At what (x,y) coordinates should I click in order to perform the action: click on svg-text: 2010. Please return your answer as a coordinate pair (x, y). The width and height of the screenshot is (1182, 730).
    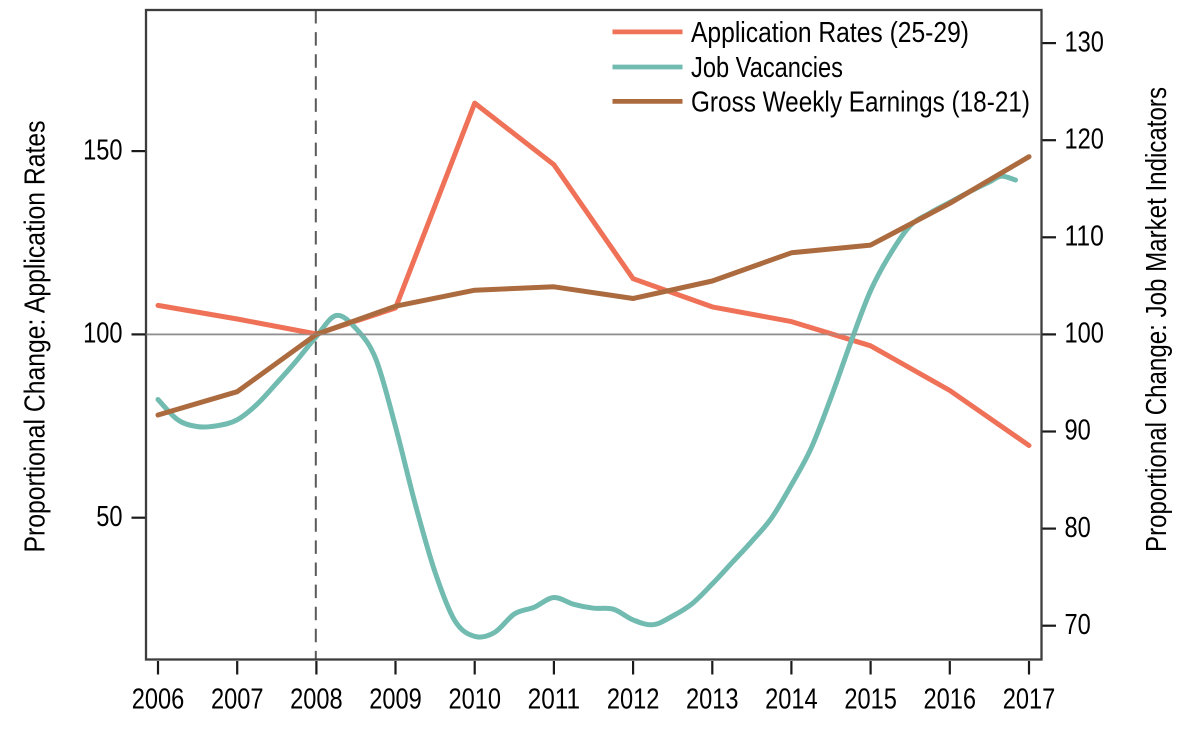
    Looking at the image, I should click on (474, 700).